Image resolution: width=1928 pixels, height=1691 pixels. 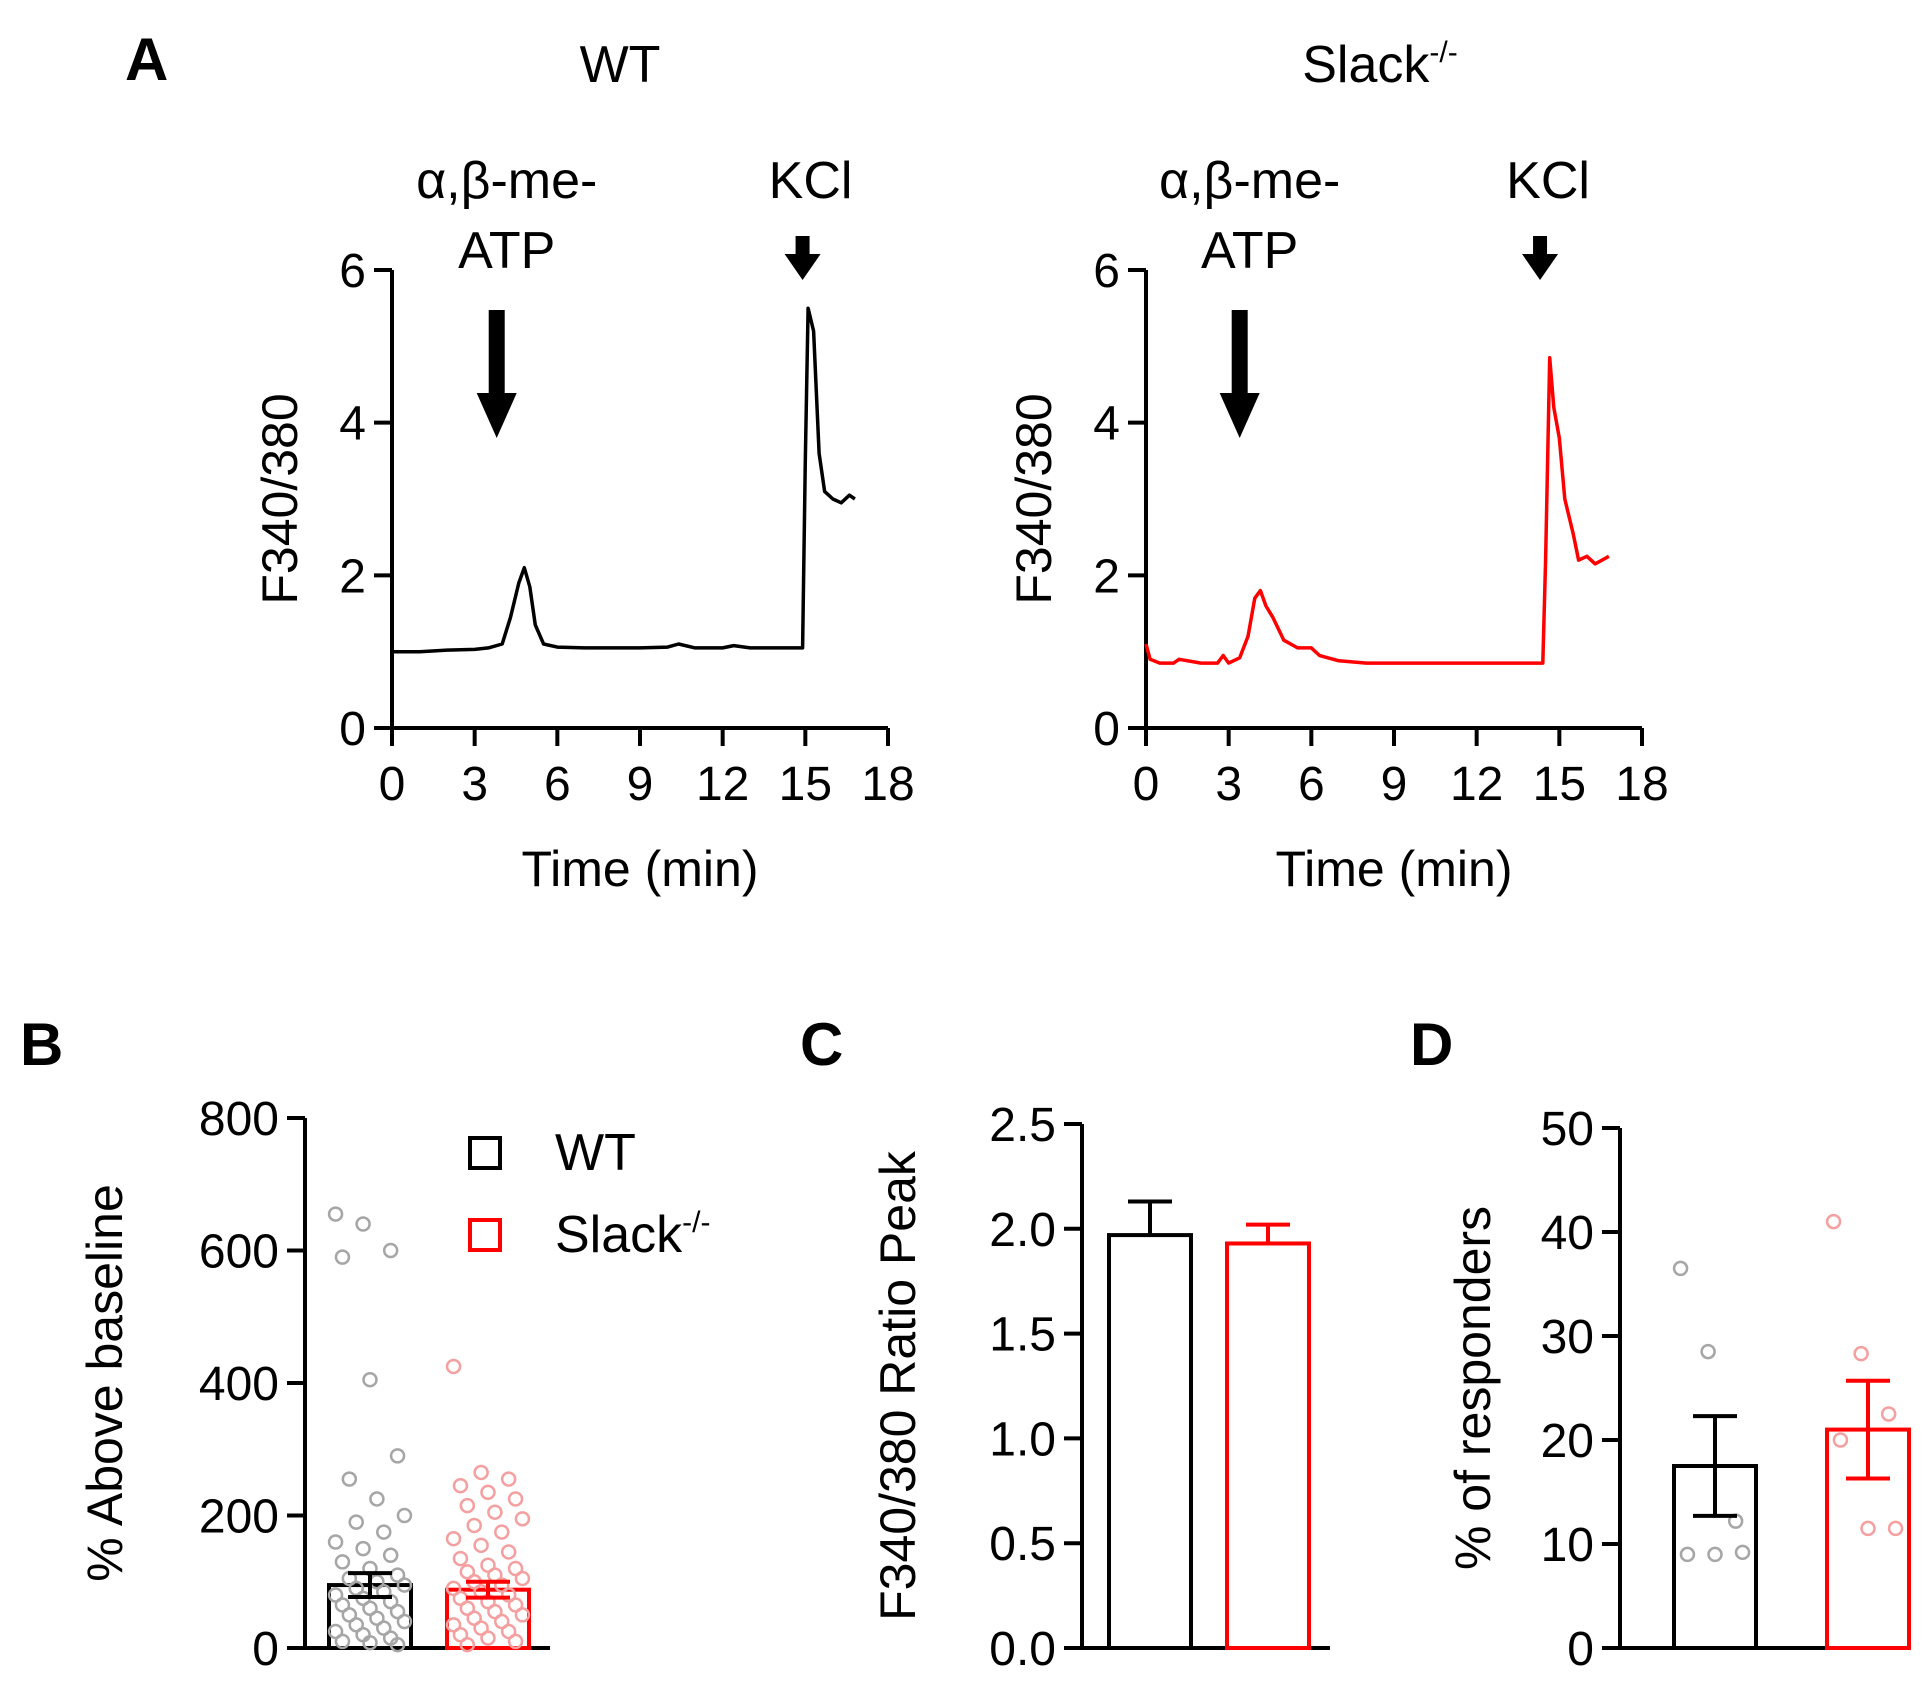 I want to click on y-tick-label: 2.0, so click(x=1022, y=1230).